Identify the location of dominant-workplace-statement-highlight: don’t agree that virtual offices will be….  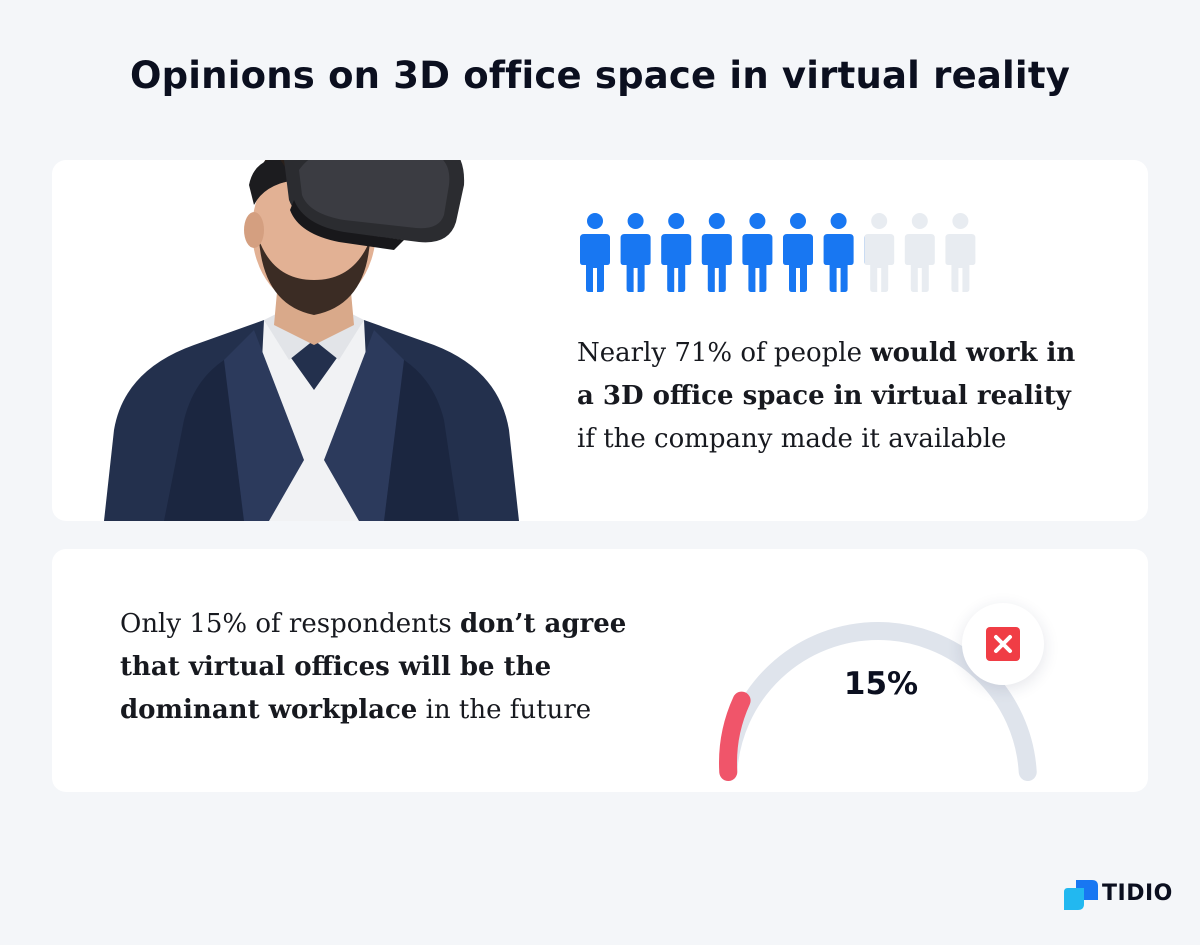
(373, 667).